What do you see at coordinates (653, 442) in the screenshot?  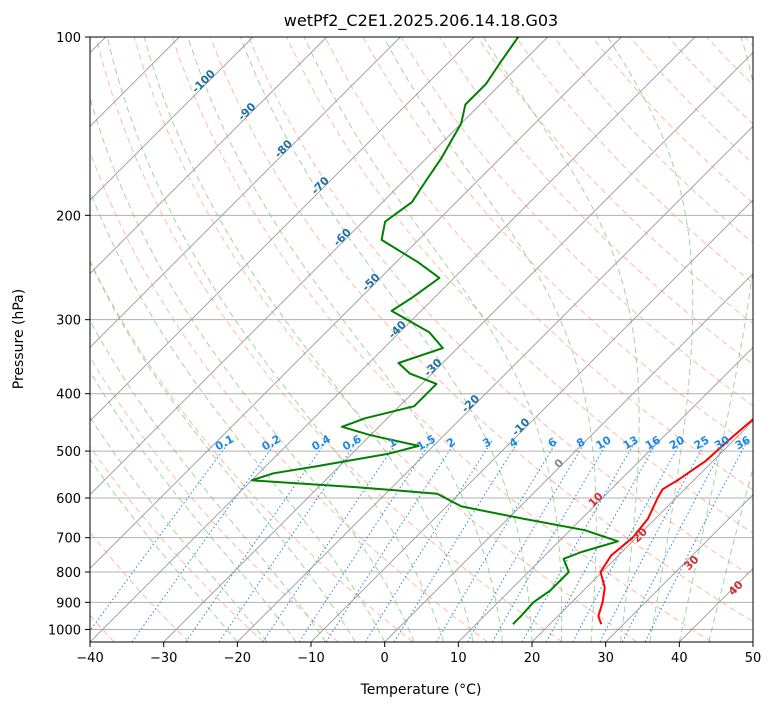 I see `mixing-ratio-label: 16` at bounding box center [653, 442].